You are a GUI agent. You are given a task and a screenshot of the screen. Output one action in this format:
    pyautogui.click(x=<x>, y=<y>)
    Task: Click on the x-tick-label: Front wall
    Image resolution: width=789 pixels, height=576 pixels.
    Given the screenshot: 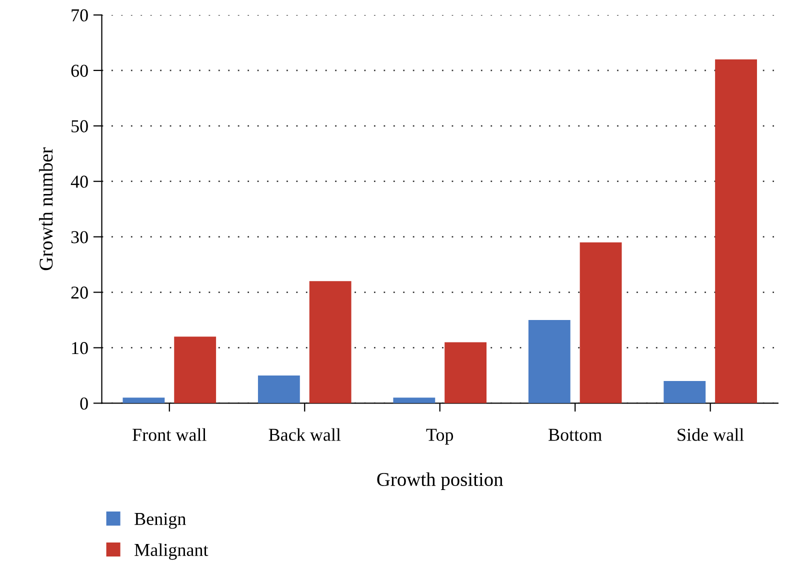 What is the action you would take?
    pyautogui.click(x=169, y=434)
    